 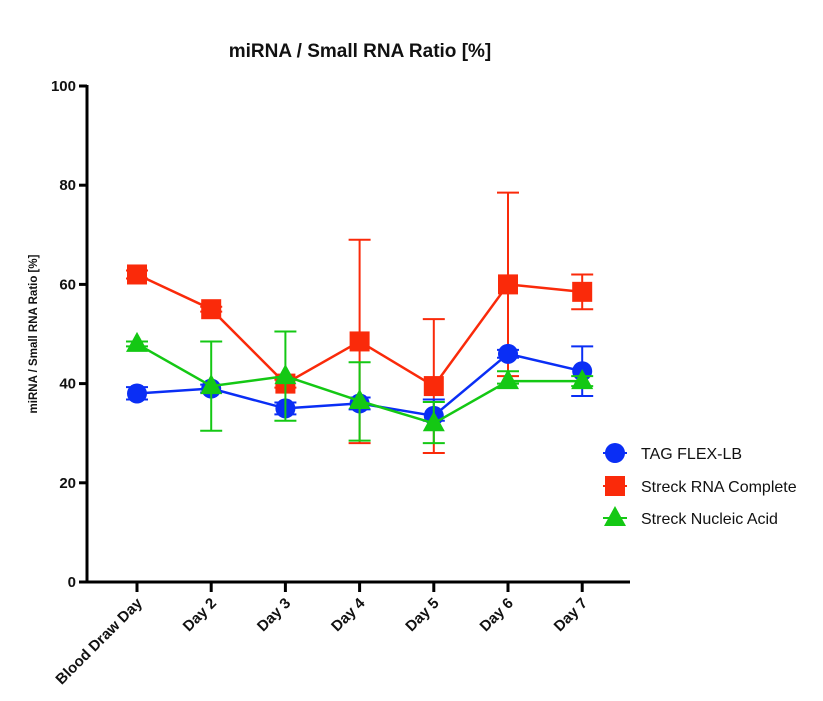 What do you see at coordinates (422, 615) in the screenshot?
I see `x-tick-label: Day 5` at bounding box center [422, 615].